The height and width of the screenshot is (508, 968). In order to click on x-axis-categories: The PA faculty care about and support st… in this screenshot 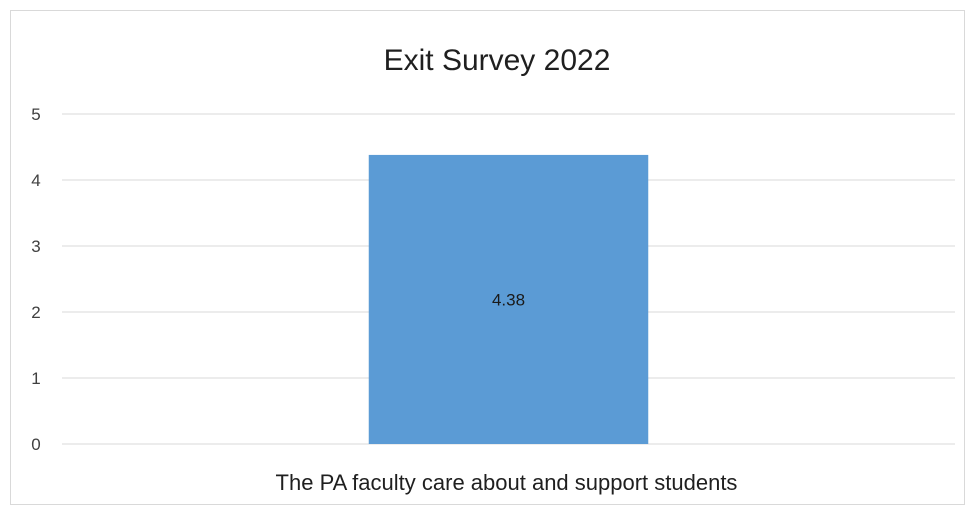, I will do `click(507, 482)`.